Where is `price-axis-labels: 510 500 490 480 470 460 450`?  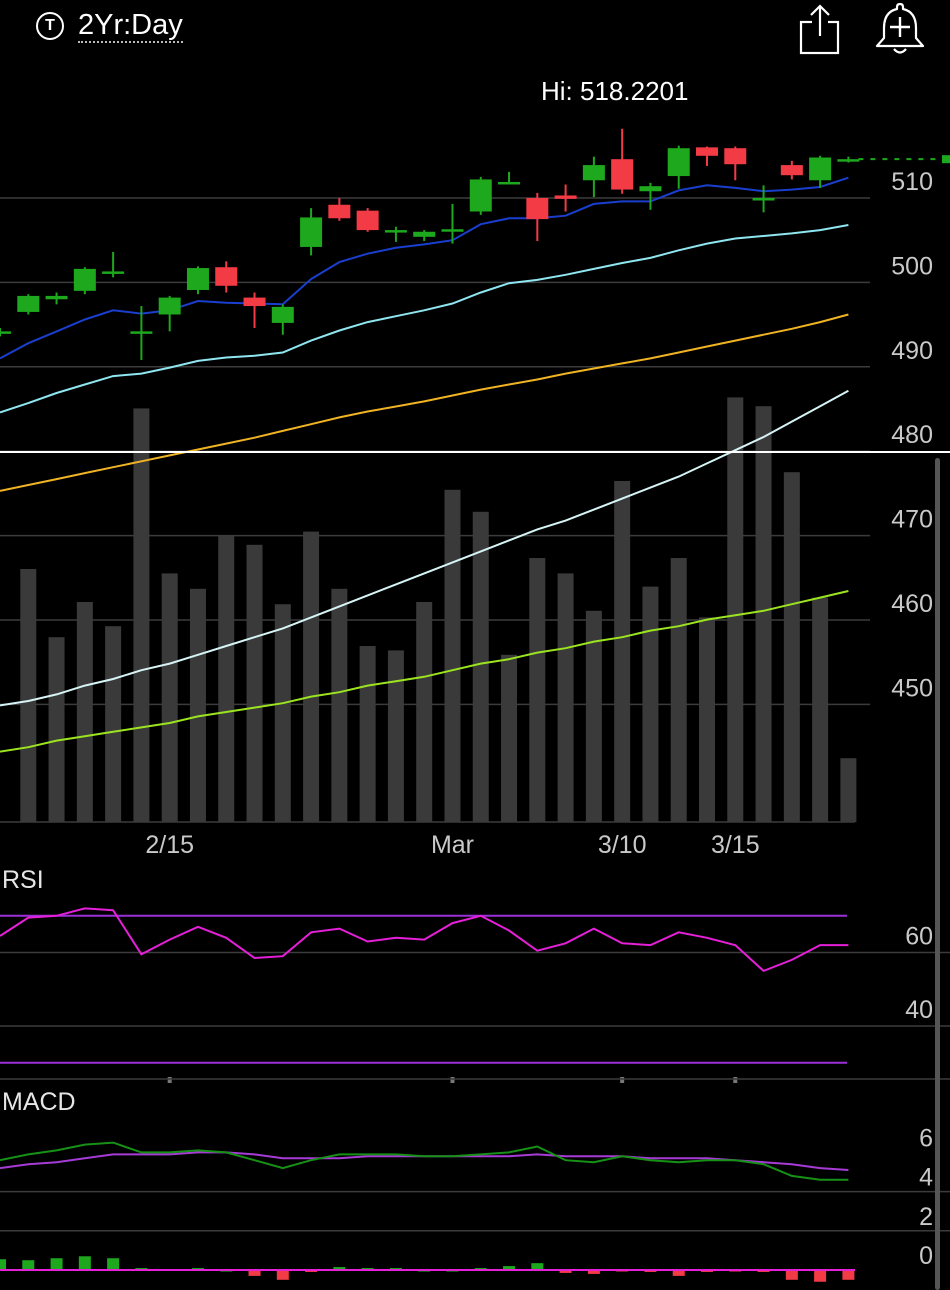
price-axis-labels: 510 500 490 480 470 460 450 is located at coordinates (912, 435).